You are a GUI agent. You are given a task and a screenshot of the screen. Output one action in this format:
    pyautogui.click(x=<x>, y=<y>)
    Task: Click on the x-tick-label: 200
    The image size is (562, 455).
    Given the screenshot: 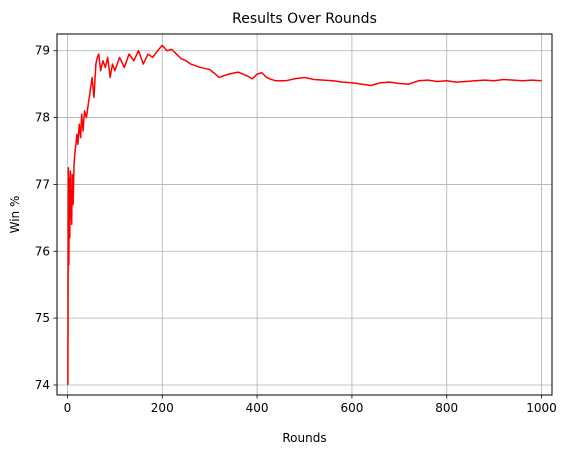 What is the action you would take?
    pyautogui.click(x=162, y=408)
    